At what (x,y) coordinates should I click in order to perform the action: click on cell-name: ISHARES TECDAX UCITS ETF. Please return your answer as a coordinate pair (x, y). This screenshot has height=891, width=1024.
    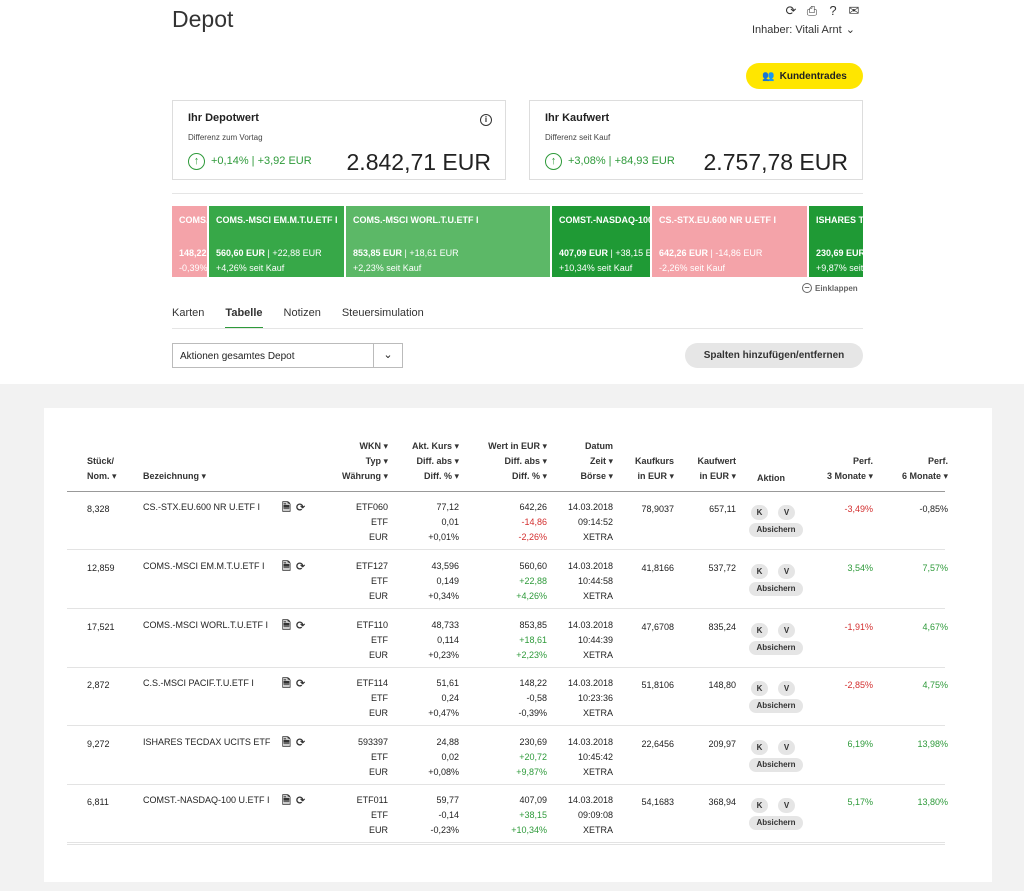
    Looking at the image, I should click on (207, 742).